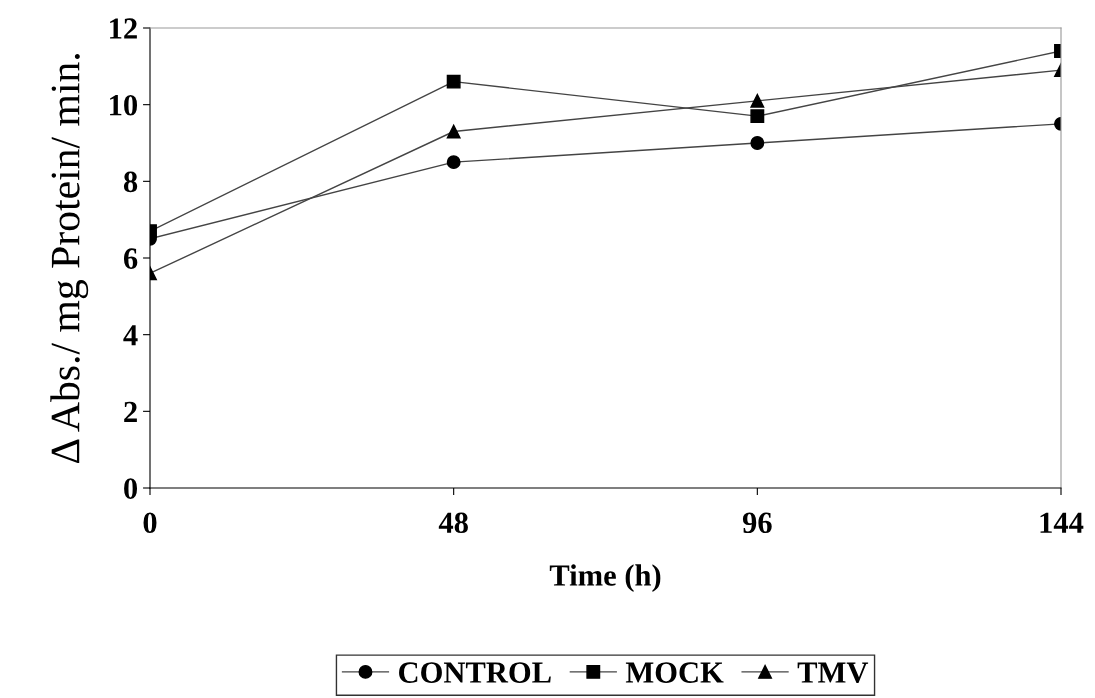  What do you see at coordinates (1062, 522) in the screenshot?
I see `x-tick-label: 144` at bounding box center [1062, 522].